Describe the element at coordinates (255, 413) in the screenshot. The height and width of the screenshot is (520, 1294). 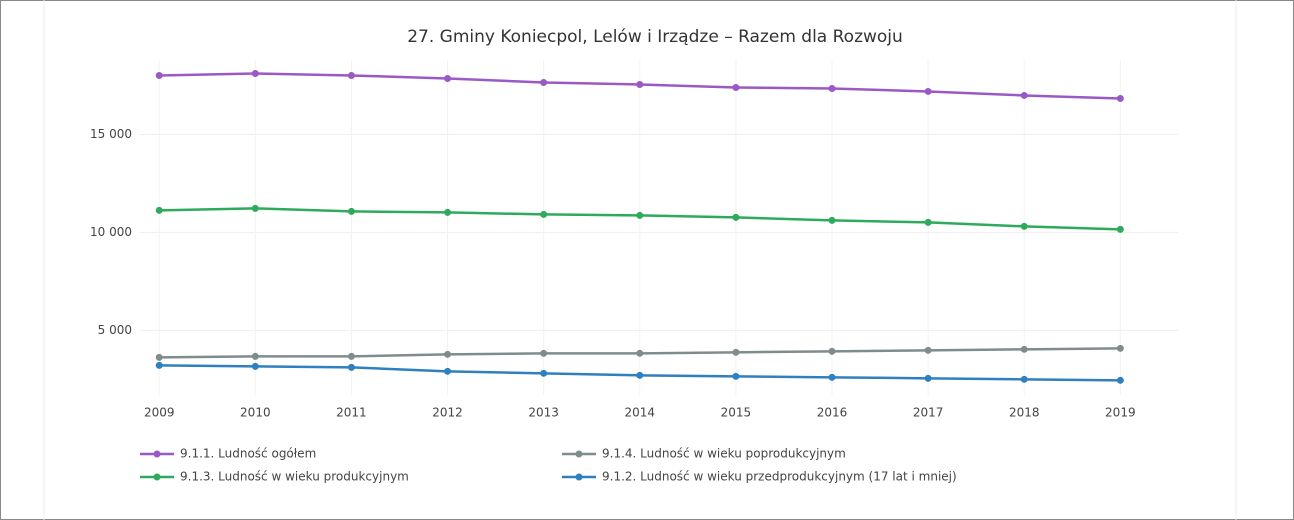
I see `x-tick-label: 2010` at that location.